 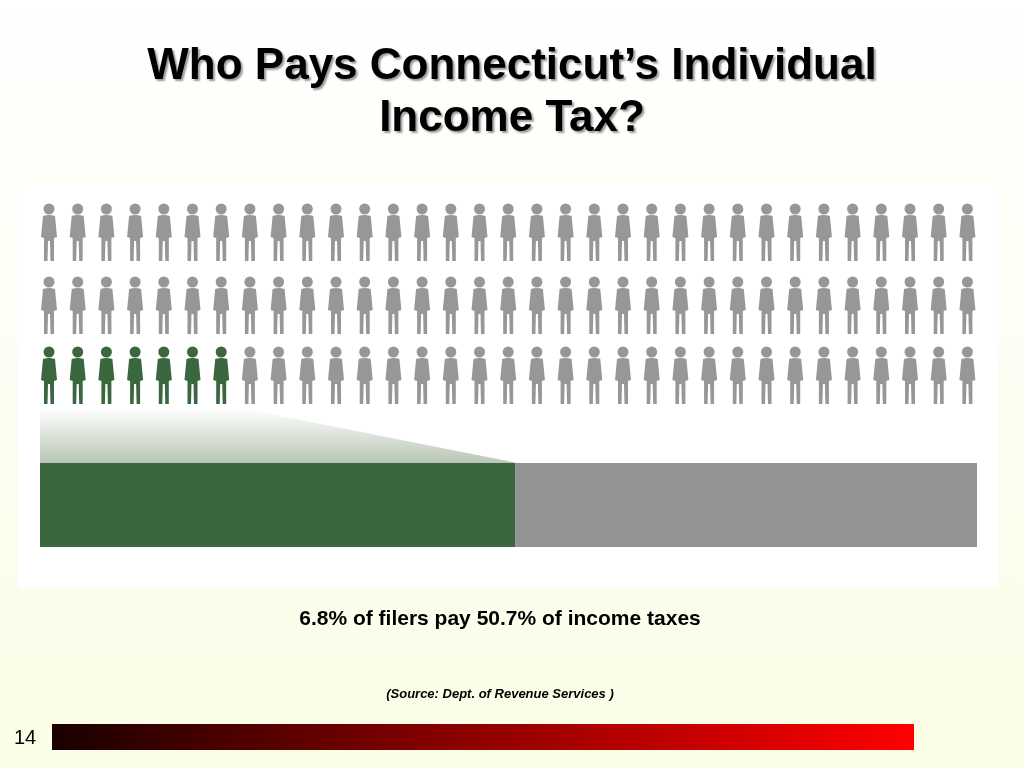 I want to click on text: 14, so click(x=25, y=737).